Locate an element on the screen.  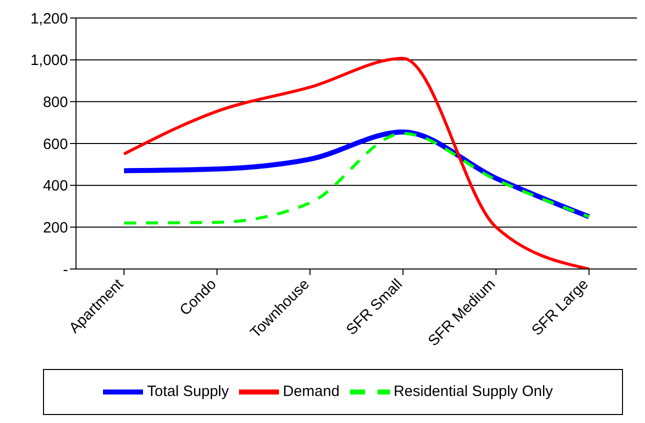
y-tick-label: 800 is located at coordinates (55, 102).